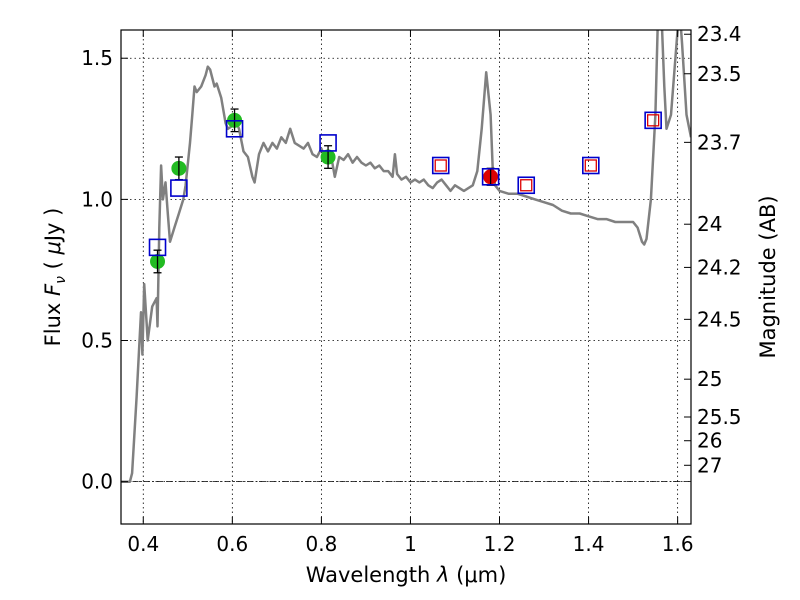 The image size is (800, 600). What do you see at coordinates (719, 142) in the screenshot?
I see `y2-tick-label: 23.7` at bounding box center [719, 142].